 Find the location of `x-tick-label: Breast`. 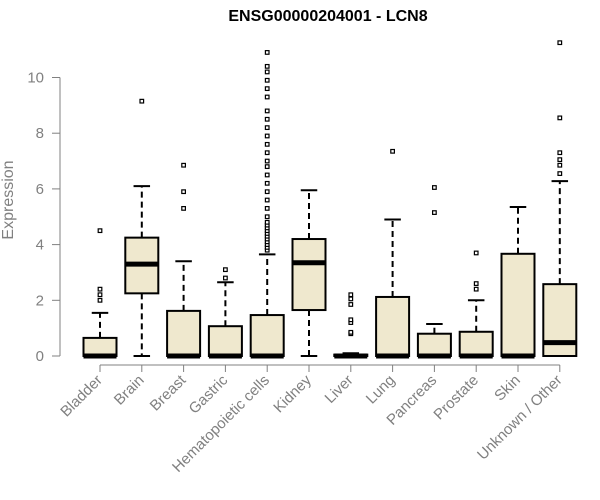

x-tick-label: Breast is located at coordinates (168, 392).